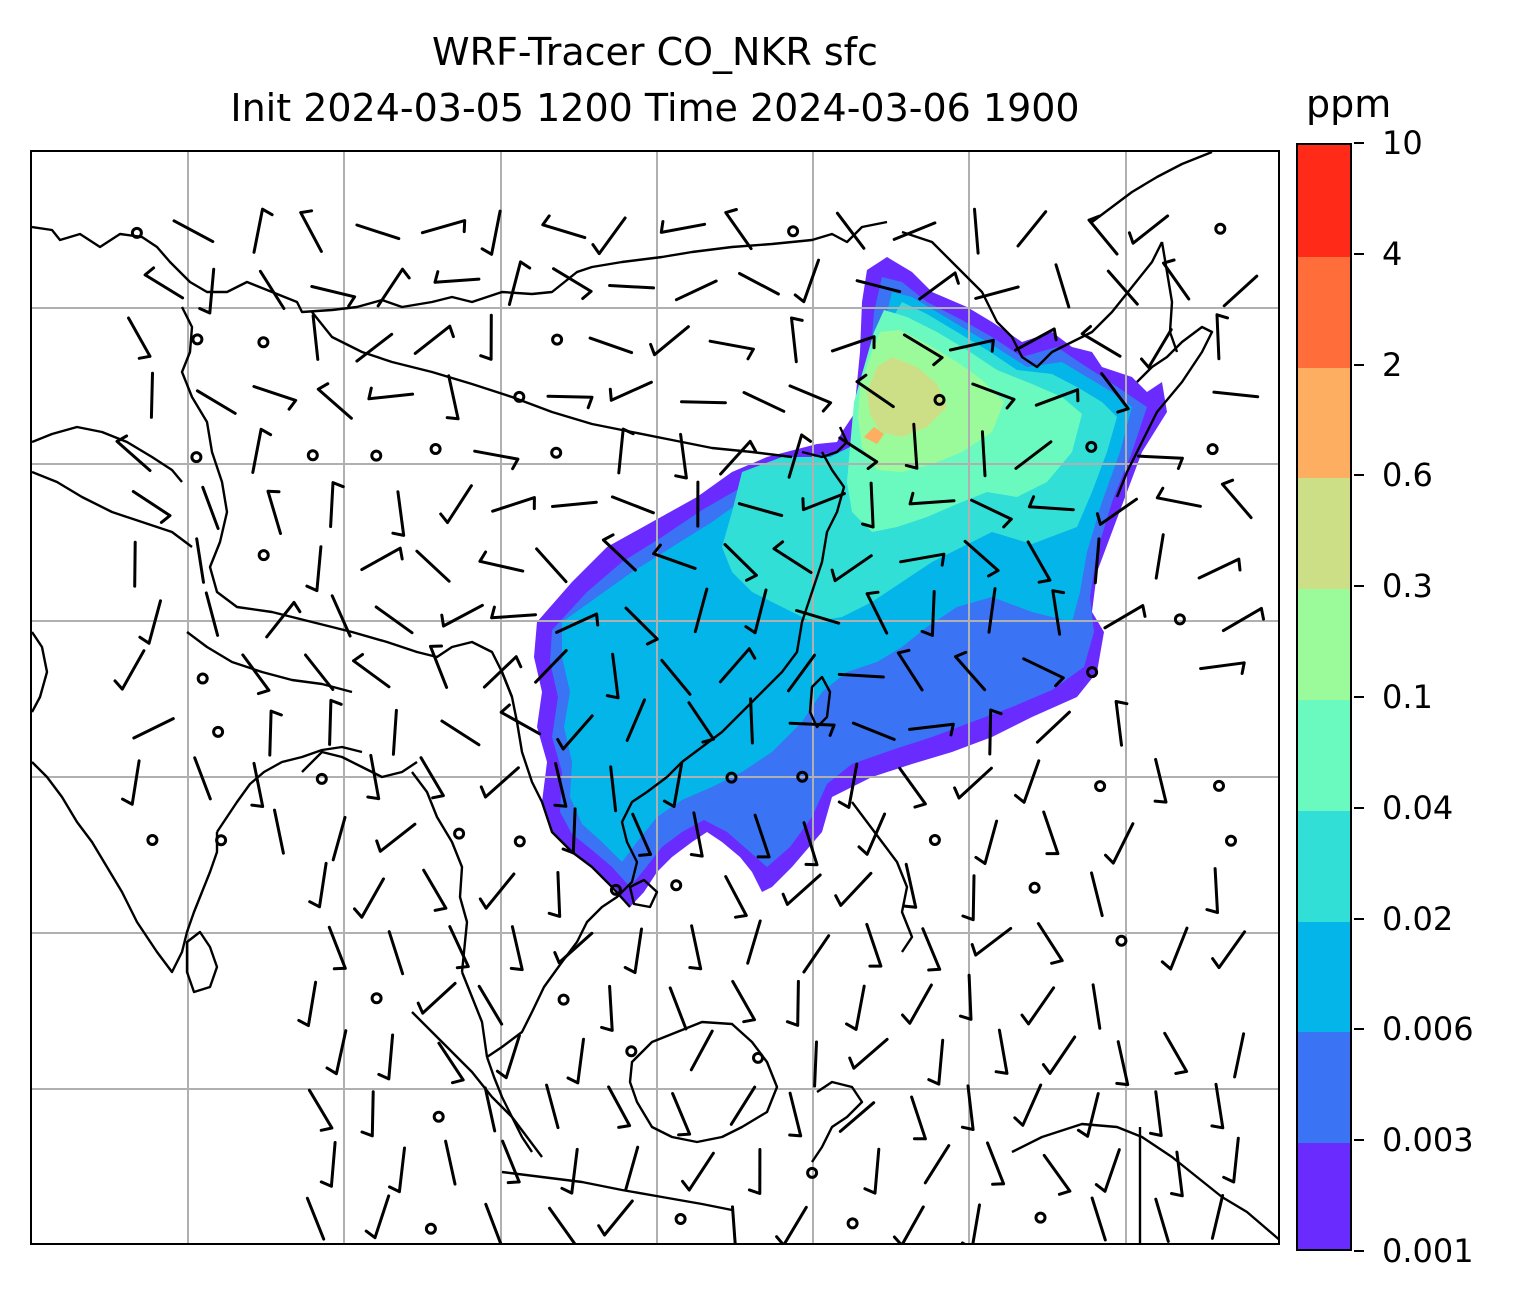 The image size is (1528, 1306). What do you see at coordinates (1407, 475) in the screenshot?
I see `colorbar-tick-label: 0.6` at bounding box center [1407, 475].